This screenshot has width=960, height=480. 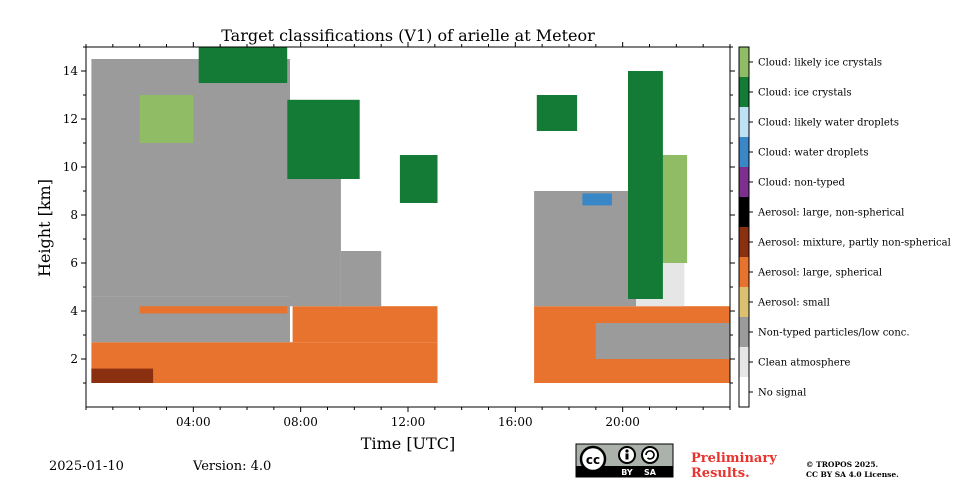 What do you see at coordinates (650, 455) in the screenshot?
I see `sa-sharealike-icon` at bounding box center [650, 455].